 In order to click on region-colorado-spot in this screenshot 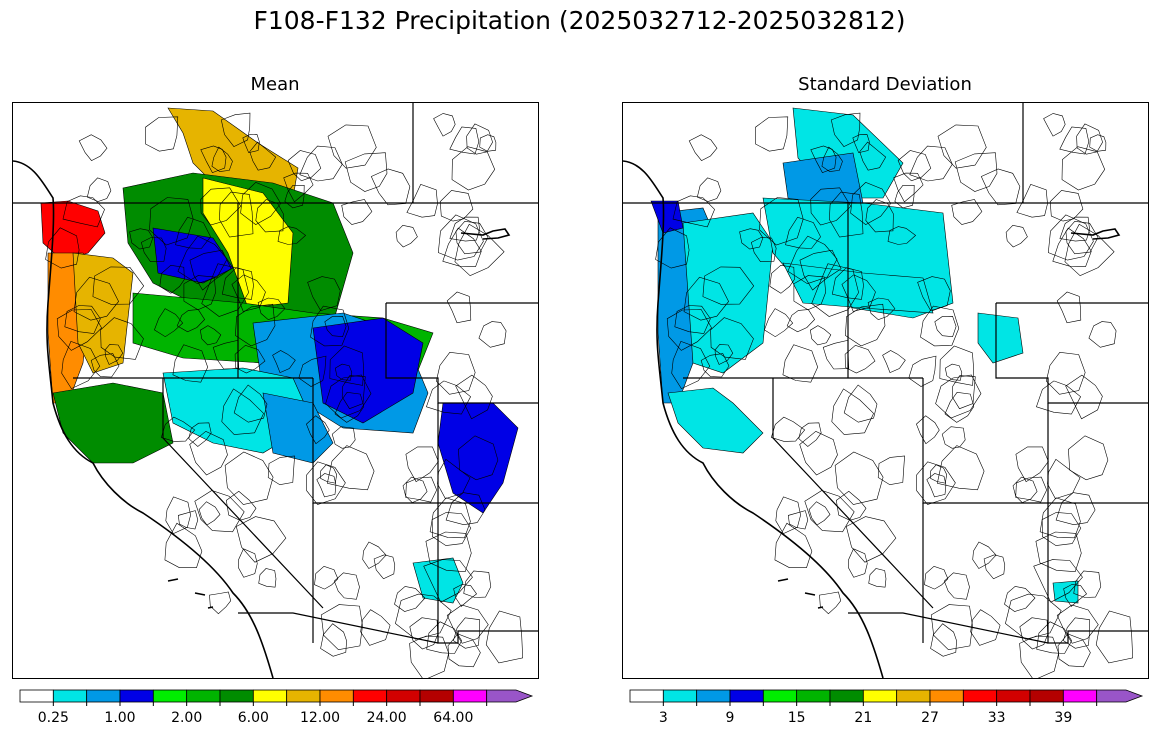, I will do `click(1000, 338)`.